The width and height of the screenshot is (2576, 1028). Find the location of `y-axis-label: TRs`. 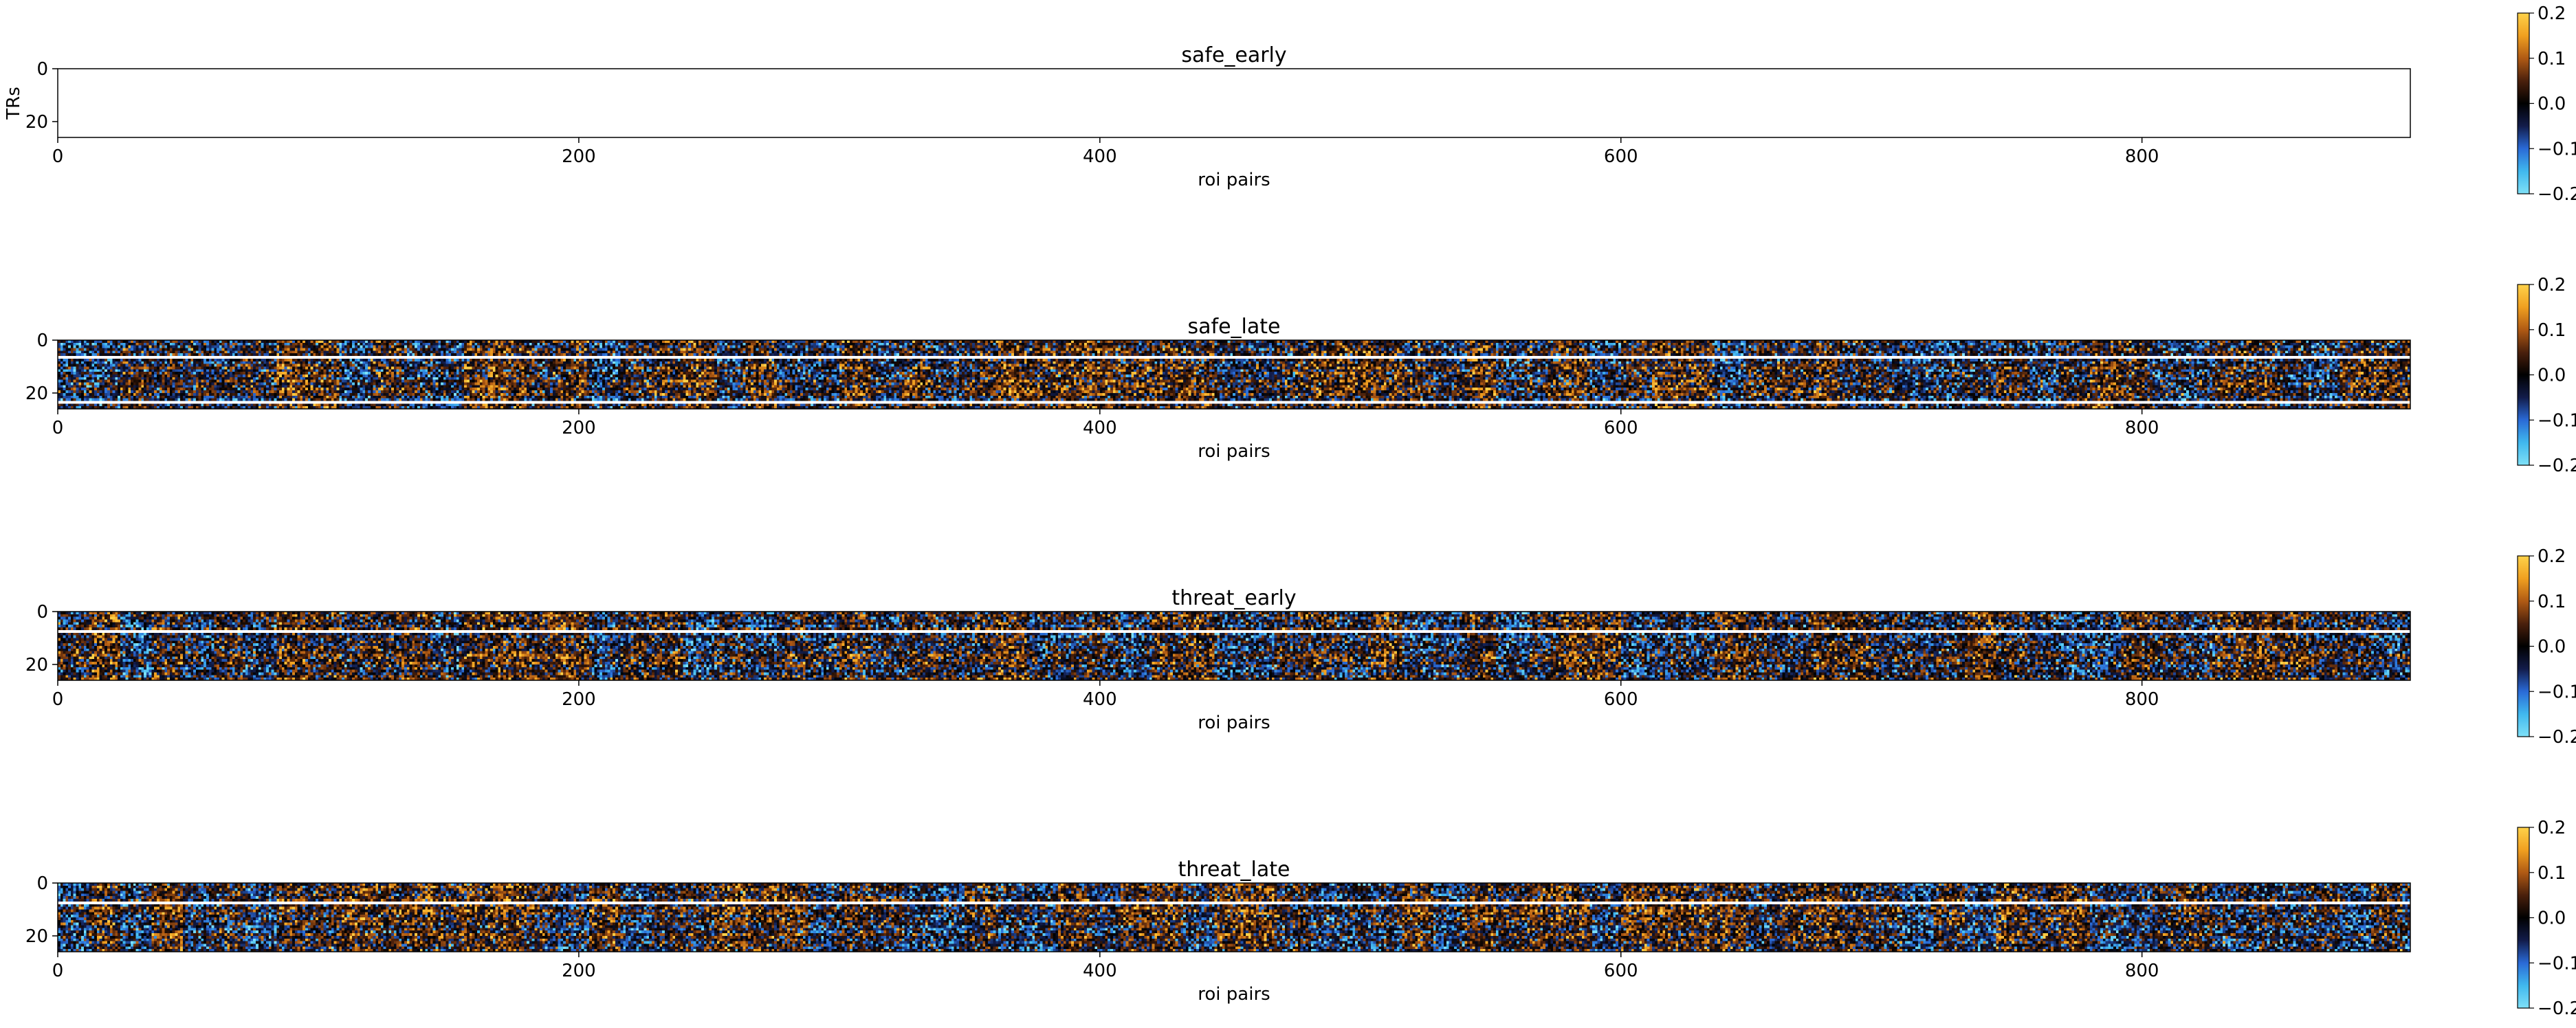

y-axis-label: TRs is located at coordinates (13, 103).